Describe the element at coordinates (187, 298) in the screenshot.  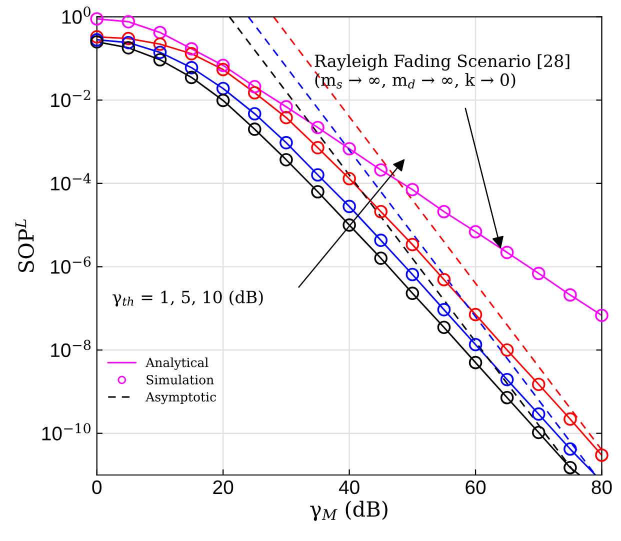
I see `annotation: γ$_{th}$ = 1, 5, 10 (dB)` at that location.